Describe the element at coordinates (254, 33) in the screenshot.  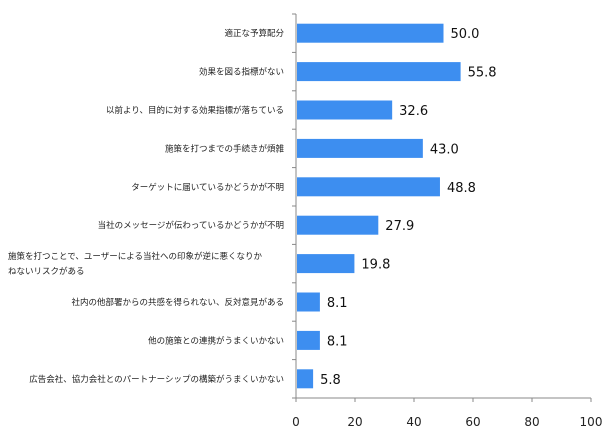
I see `category-label: 適正な予算配分` at that location.